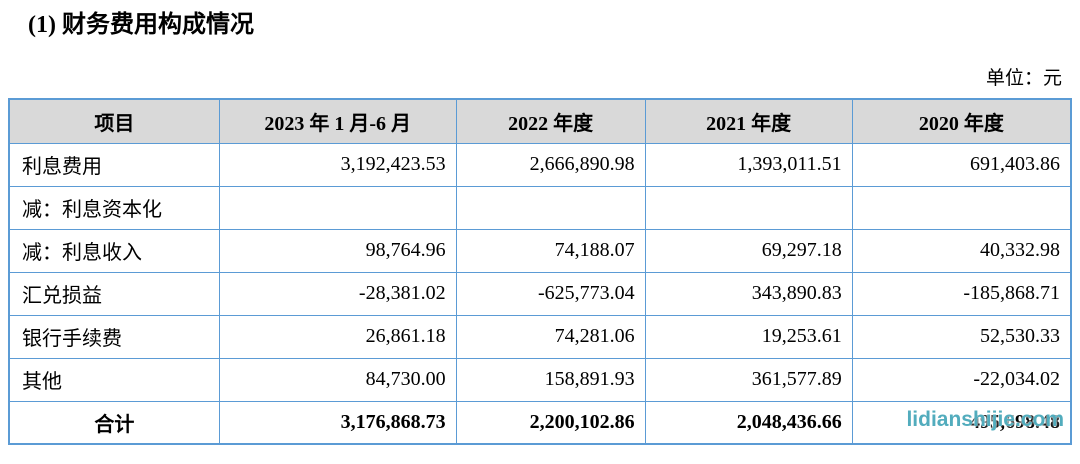 Image resolution: width=1080 pixels, height=464 pixels. I want to click on cell-value-text: 40,332.98, so click(1020, 250).